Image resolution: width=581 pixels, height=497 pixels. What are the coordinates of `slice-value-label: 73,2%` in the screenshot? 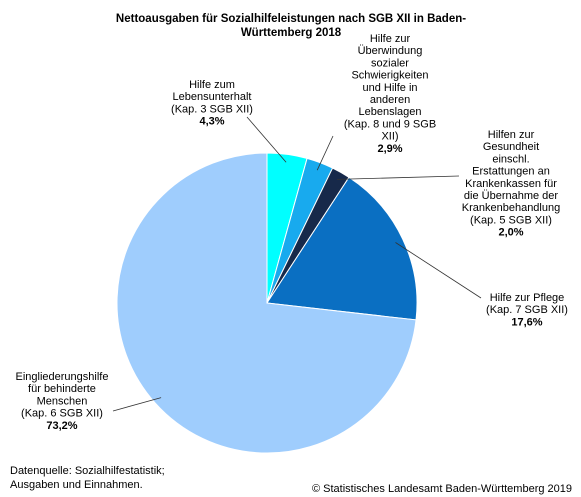 It's located at (61, 426).